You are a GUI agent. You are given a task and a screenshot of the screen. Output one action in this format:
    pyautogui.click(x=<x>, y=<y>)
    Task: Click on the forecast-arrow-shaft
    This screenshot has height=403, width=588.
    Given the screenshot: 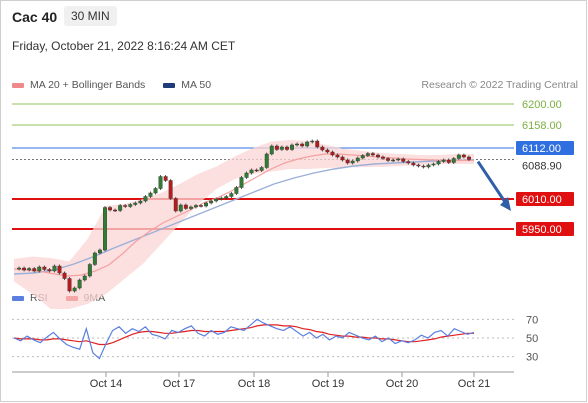 What is the action you would take?
    pyautogui.click(x=492, y=183)
    